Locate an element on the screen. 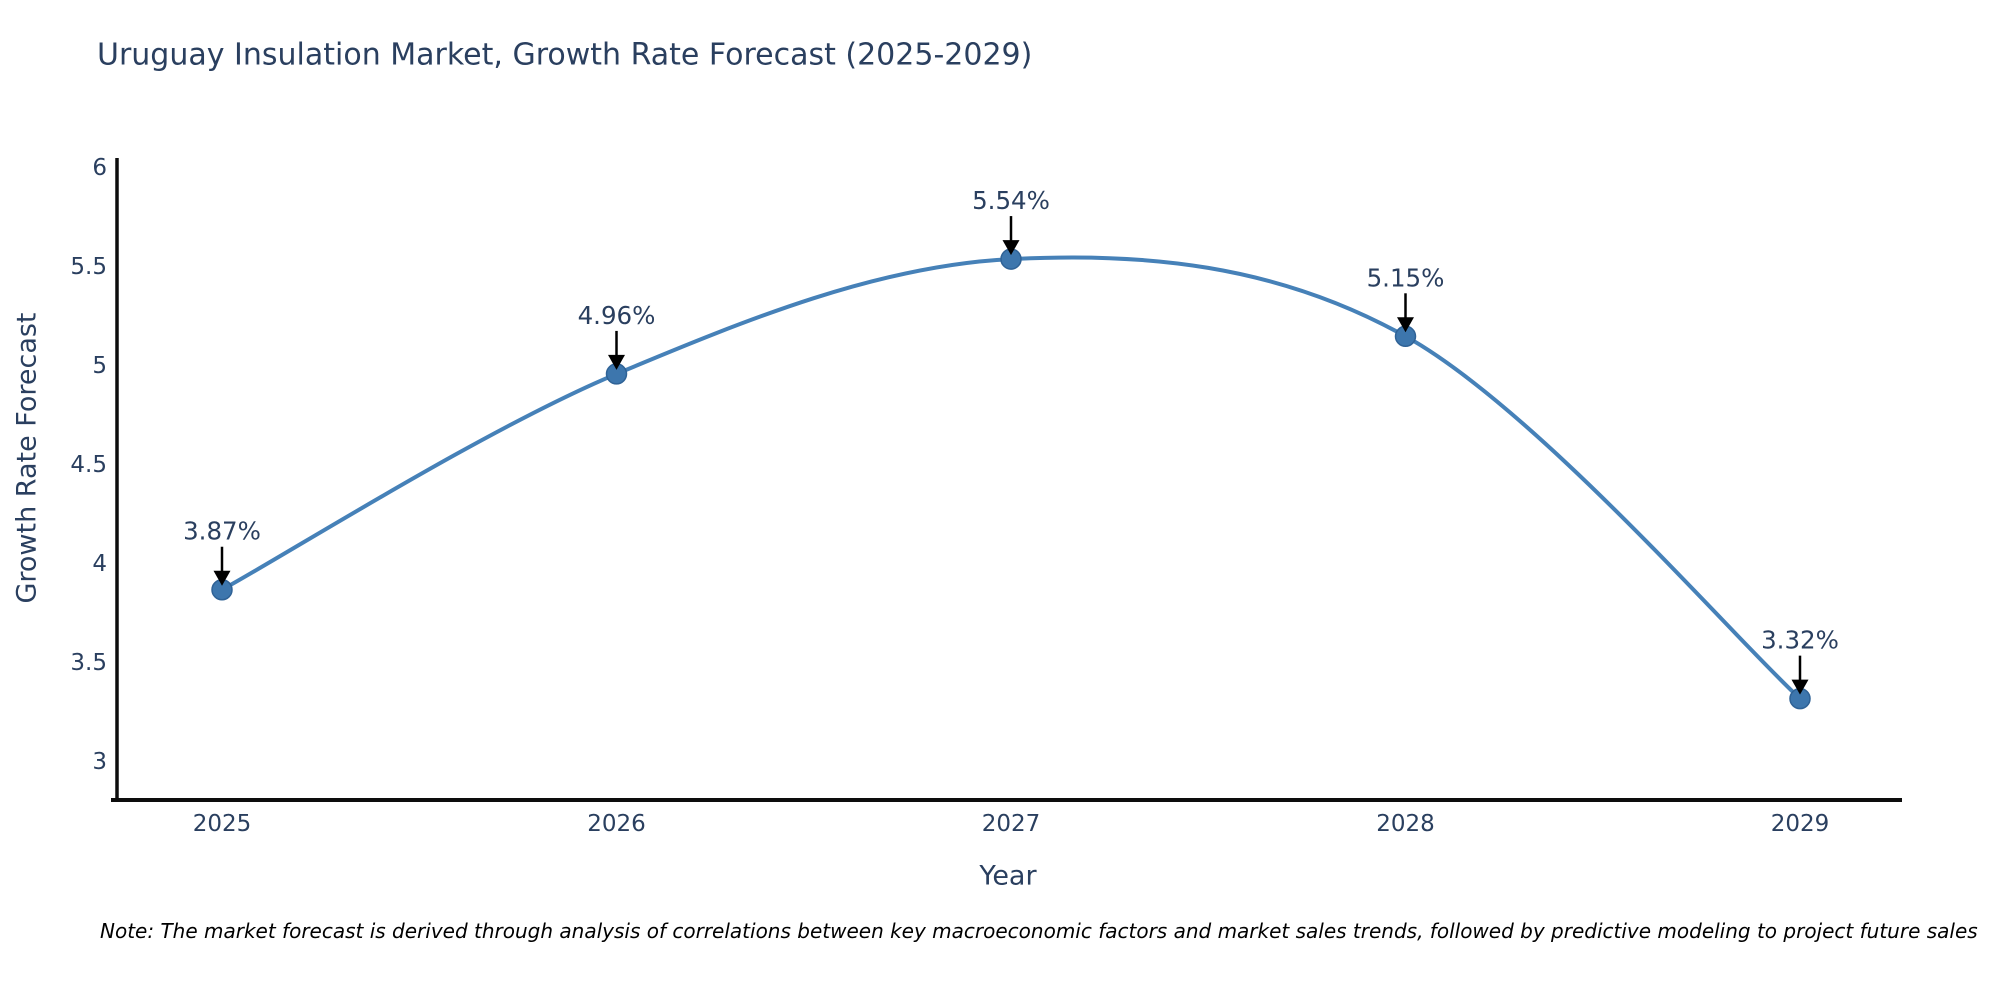 The height and width of the screenshot is (1000, 2000). y-tick-label: 3.5 is located at coordinates (88, 663).